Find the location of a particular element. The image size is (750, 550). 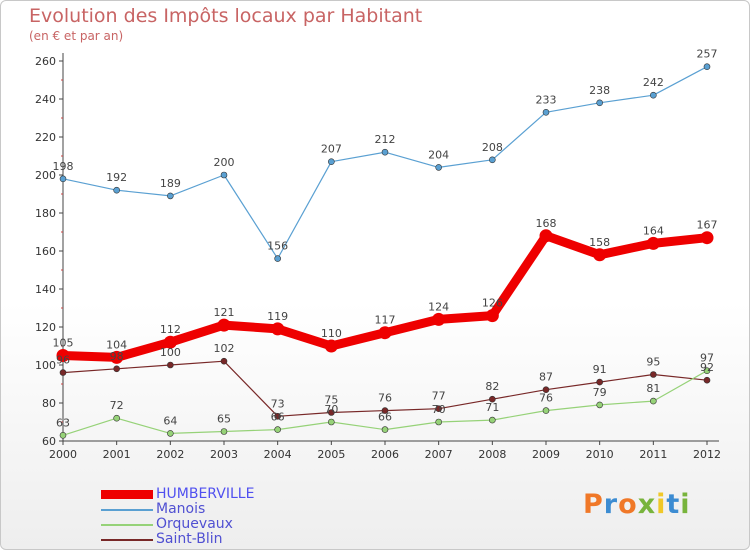

data-label-saint-blin: 76 is located at coordinates (385, 398).